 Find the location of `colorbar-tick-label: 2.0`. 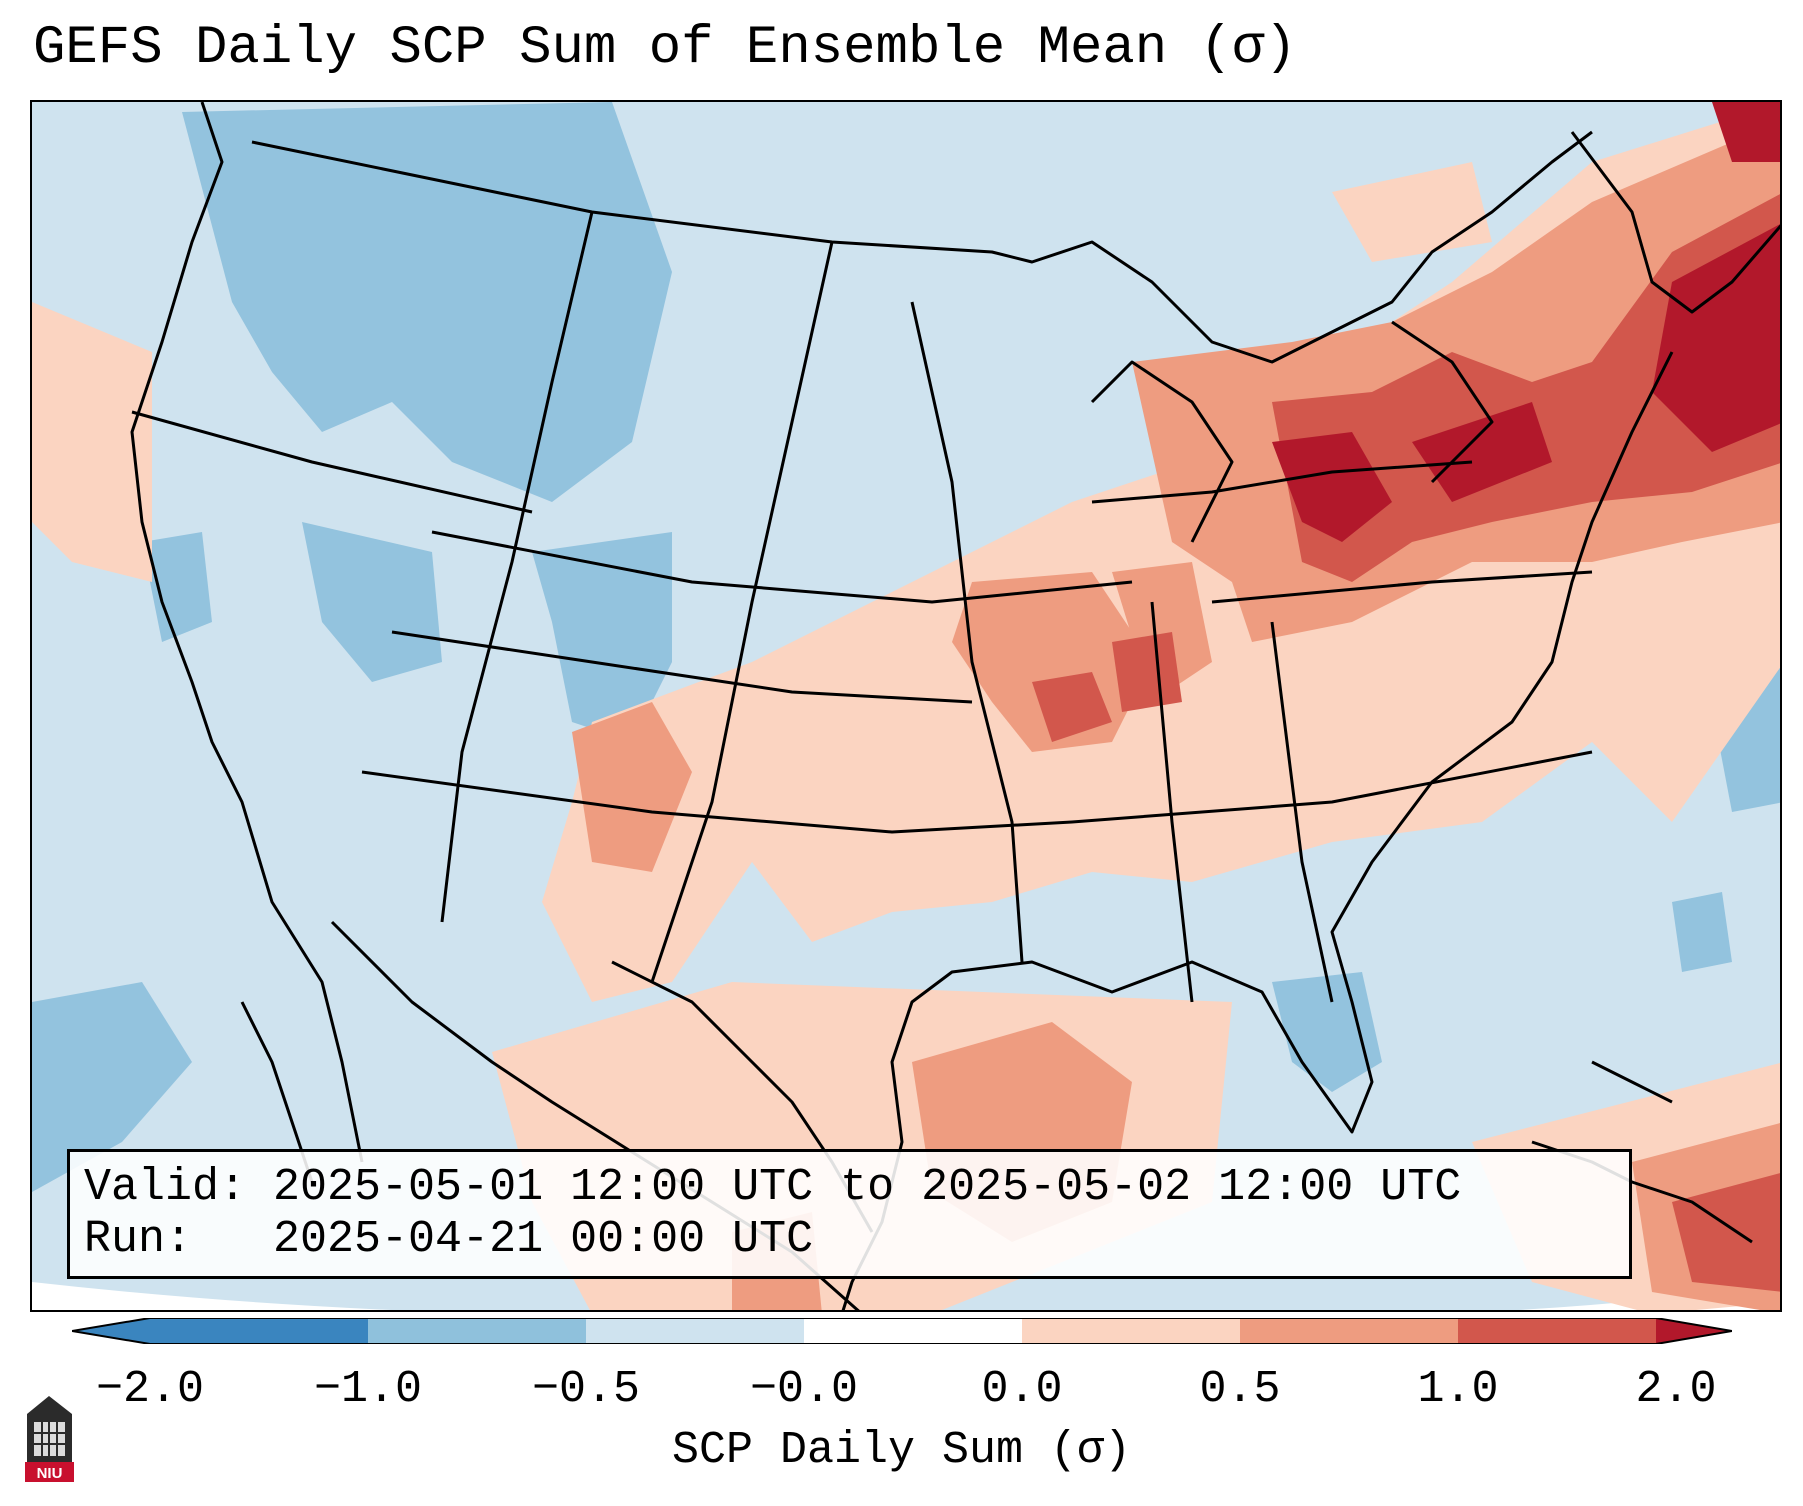

colorbar-tick-label: 2.0 is located at coordinates (1676, 1389).